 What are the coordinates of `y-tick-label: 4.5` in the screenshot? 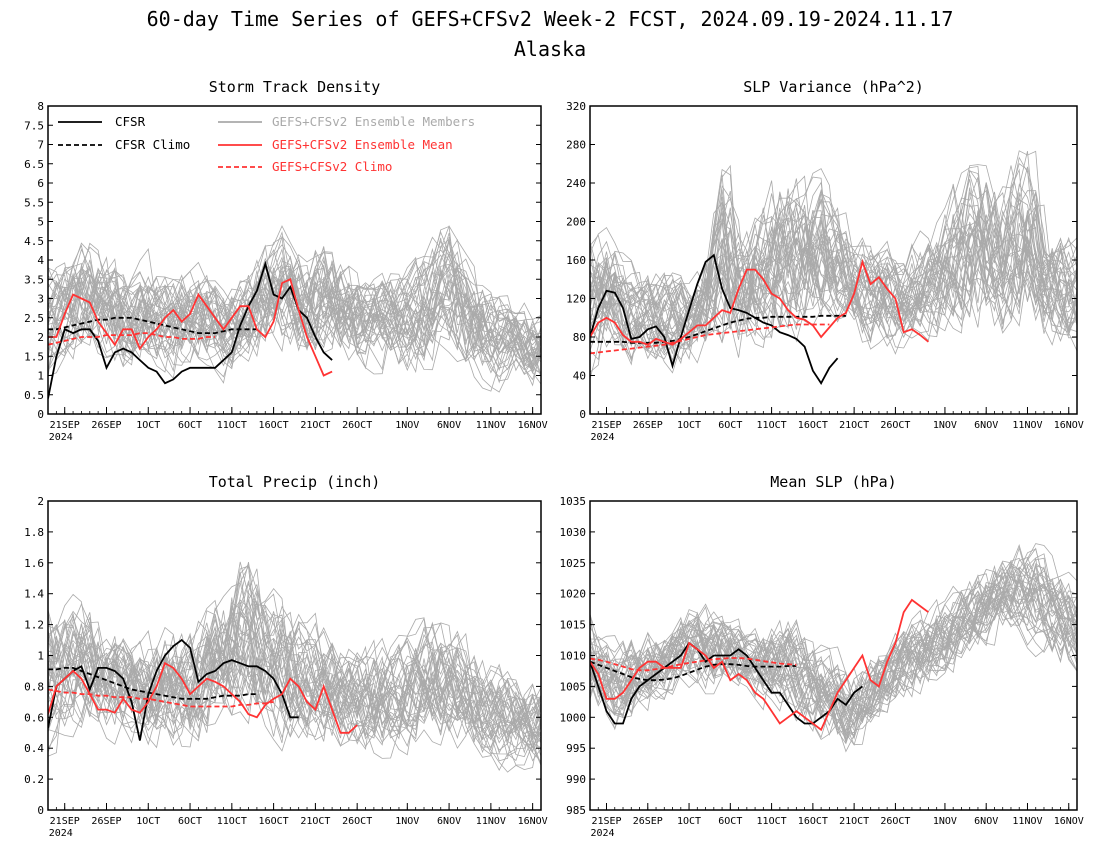 It's located at (34, 241).